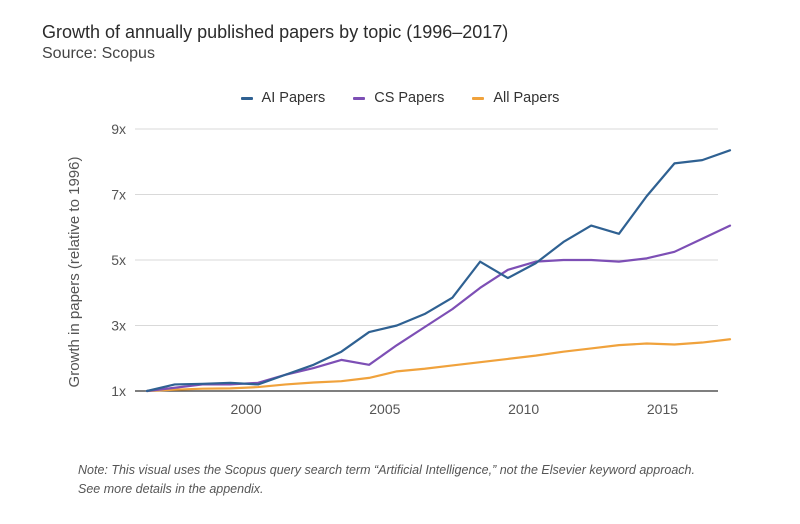  What do you see at coordinates (359, 98) in the screenshot?
I see `legend-swatch-cs-papers` at bounding box center [359, 98].